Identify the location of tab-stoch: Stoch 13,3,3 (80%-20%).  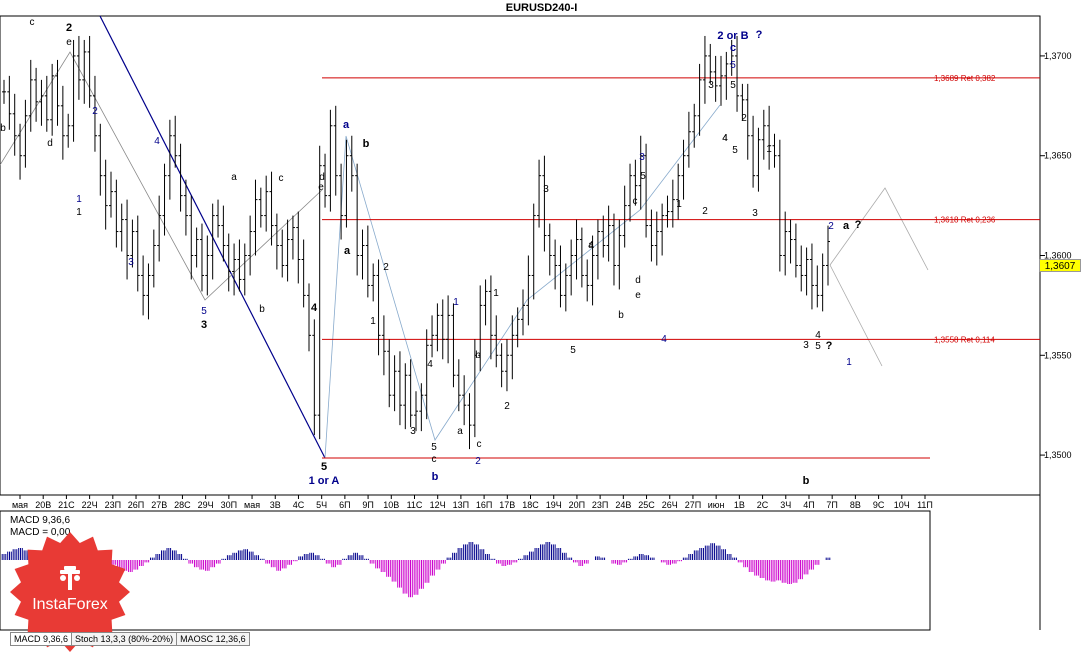
(124, 639).